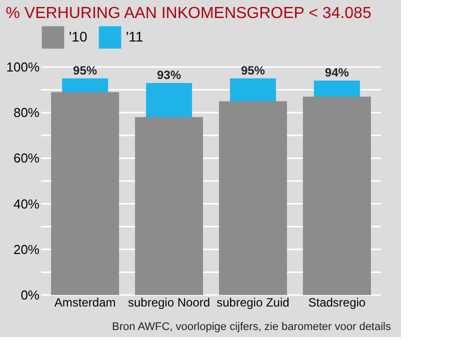  I want to click on x-tick-label: subregio Noord, so click(169, 303).